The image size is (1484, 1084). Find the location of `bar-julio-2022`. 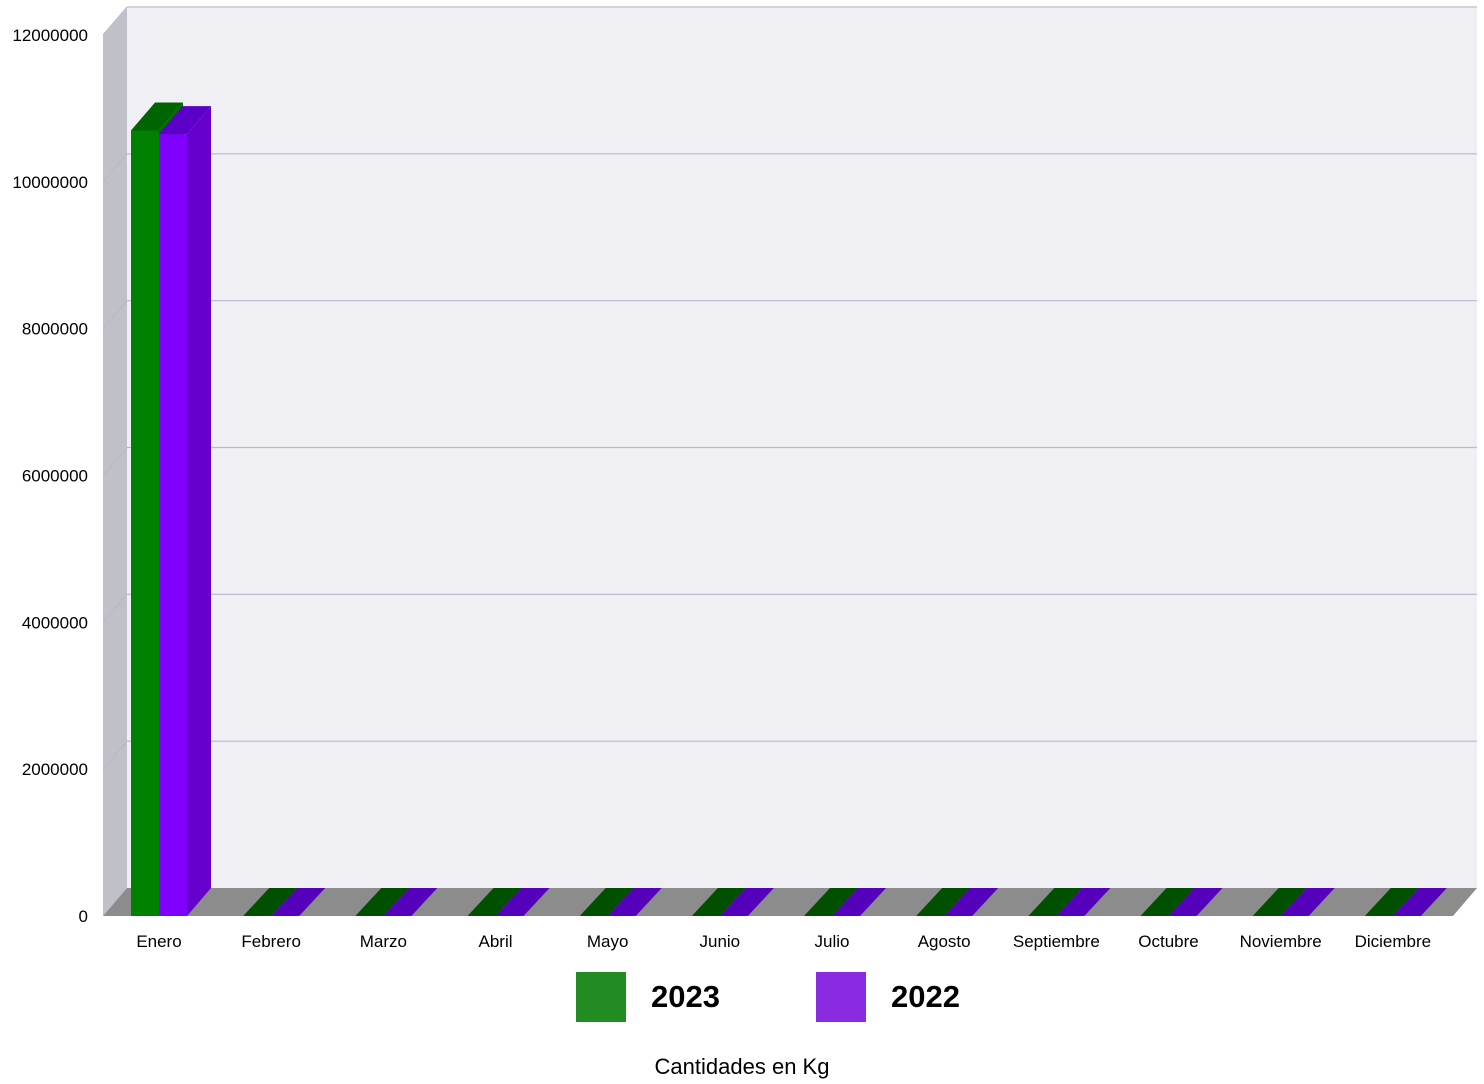

bar-julio-2022 is located at coordinates (859, 902).